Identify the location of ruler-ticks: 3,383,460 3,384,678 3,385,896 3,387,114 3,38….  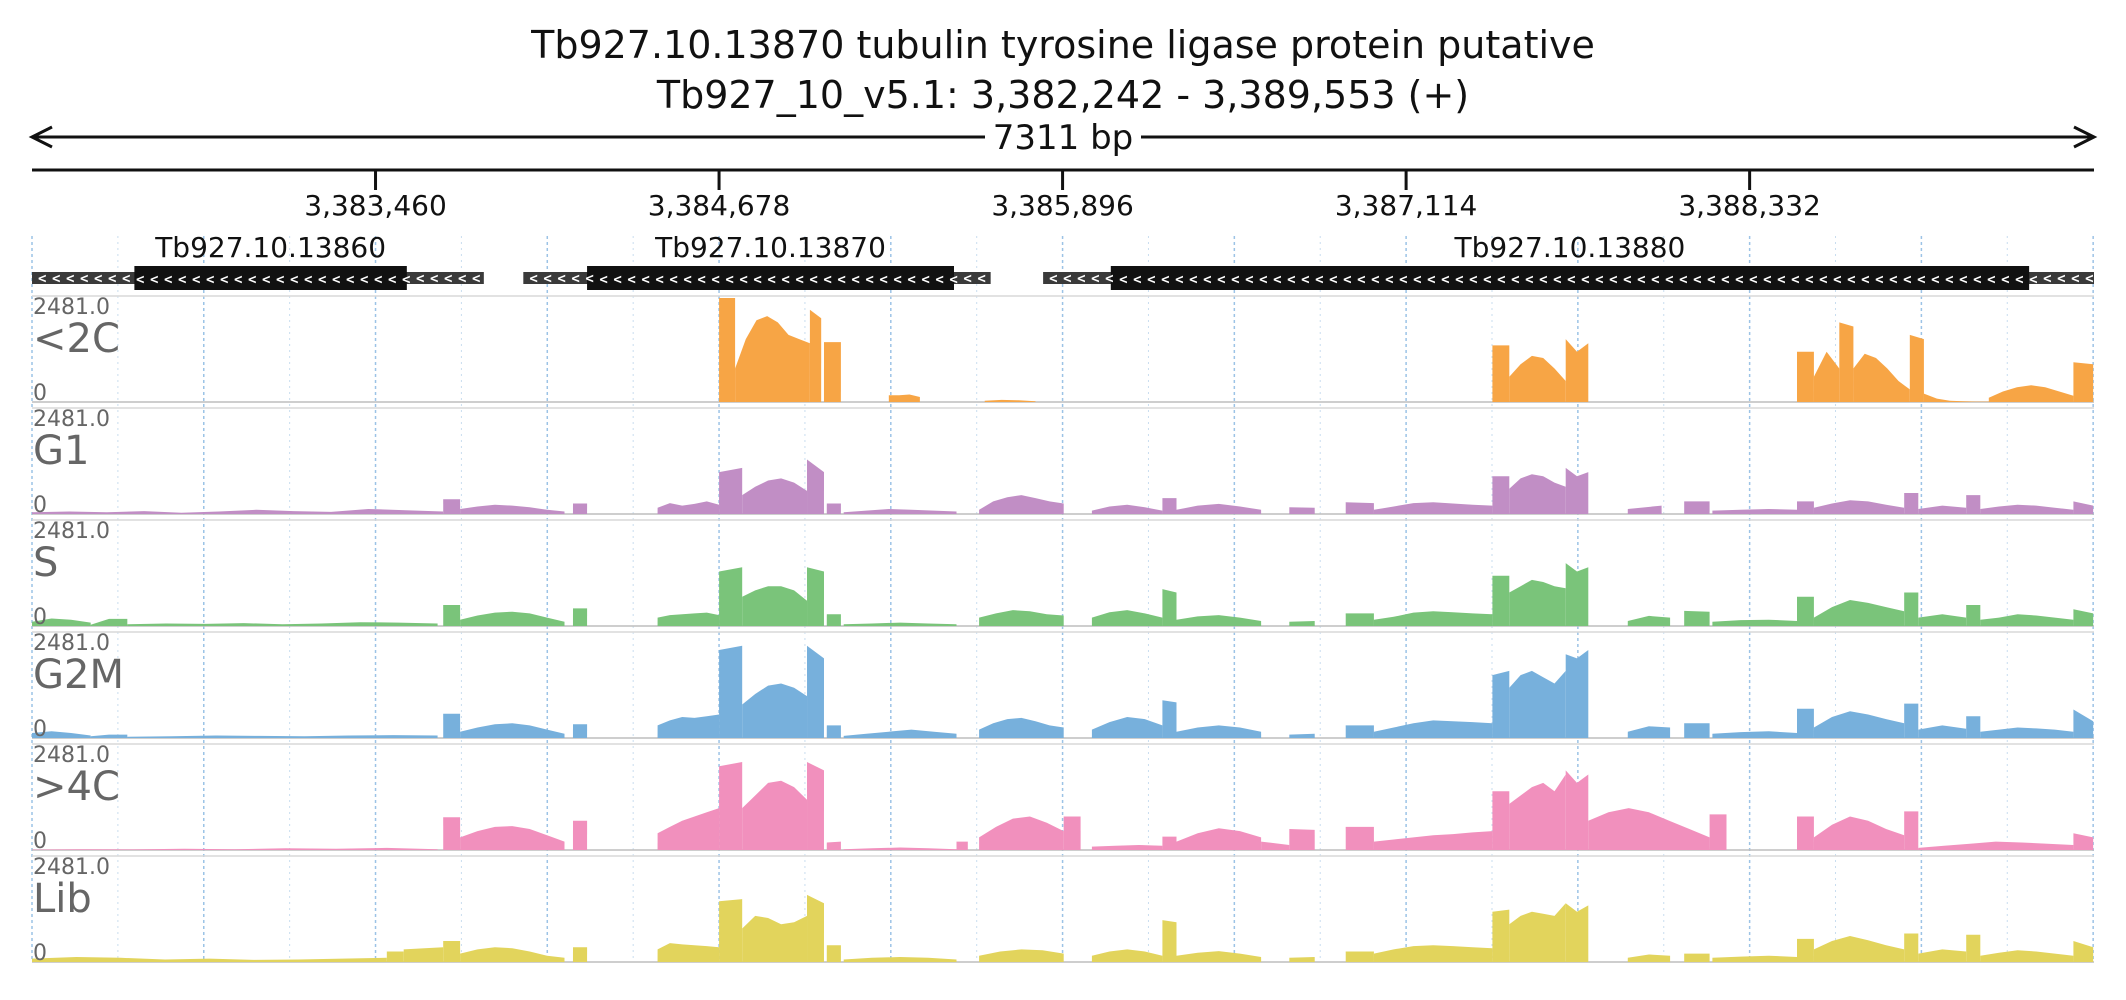
(1062, 196).